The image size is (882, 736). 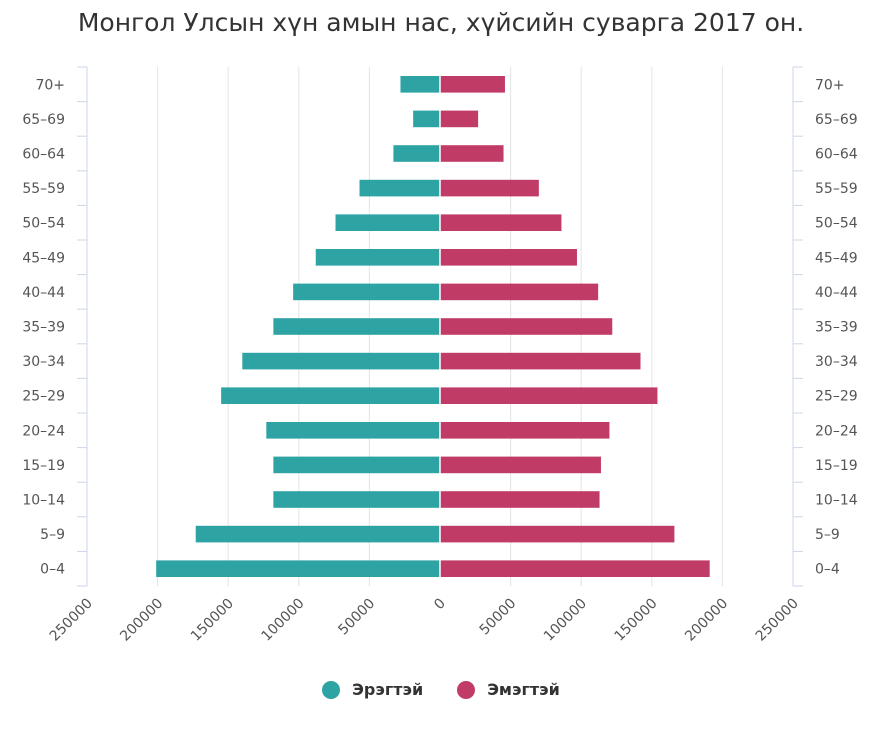 I want to click on y-tick-label-left: 65–69, so click(x=43, y=120).